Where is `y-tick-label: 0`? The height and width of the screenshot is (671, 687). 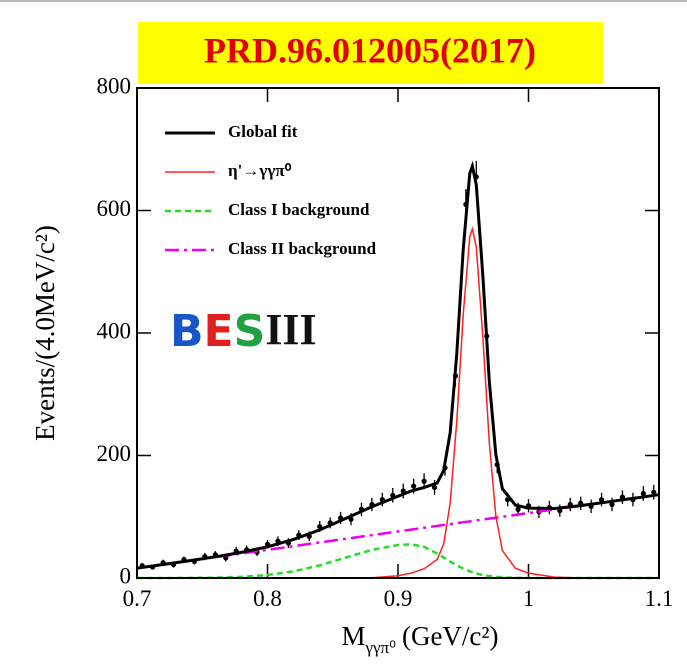 y-tick-label: 0 is located at coordinates (126, 575).